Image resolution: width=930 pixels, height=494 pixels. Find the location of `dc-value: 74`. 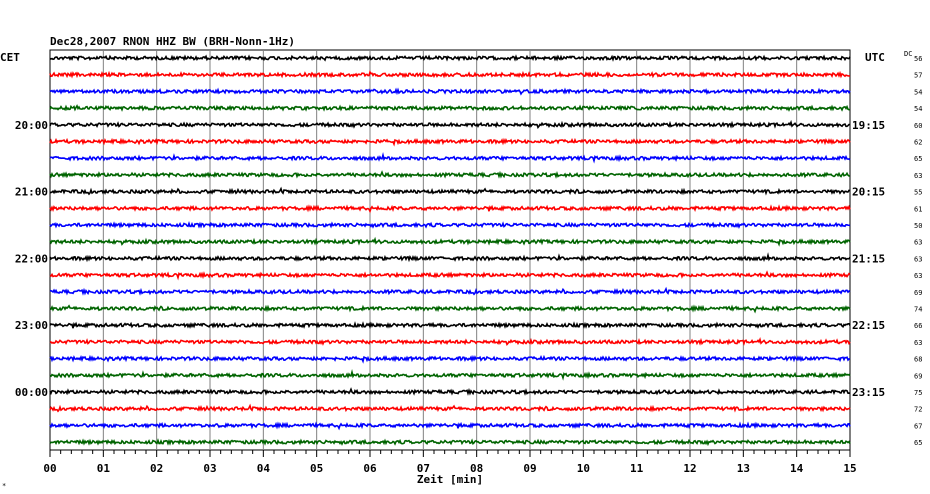

dc-value: 74 is located at coordinates (918, 310).